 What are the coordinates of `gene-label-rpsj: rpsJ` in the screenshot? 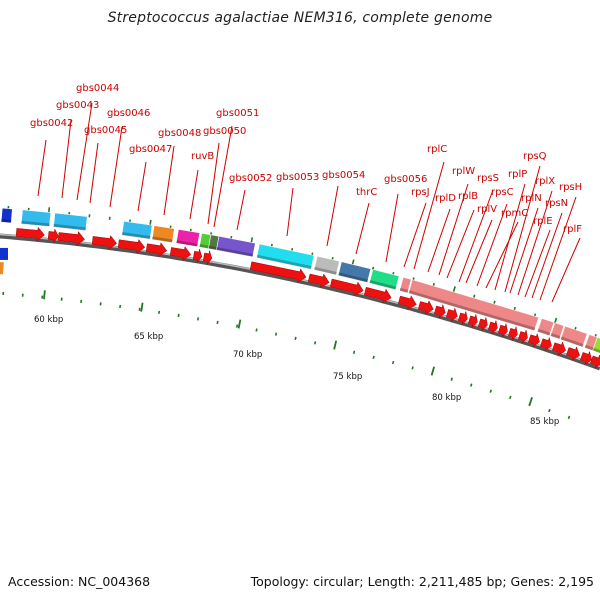 It's located at (420, 192).